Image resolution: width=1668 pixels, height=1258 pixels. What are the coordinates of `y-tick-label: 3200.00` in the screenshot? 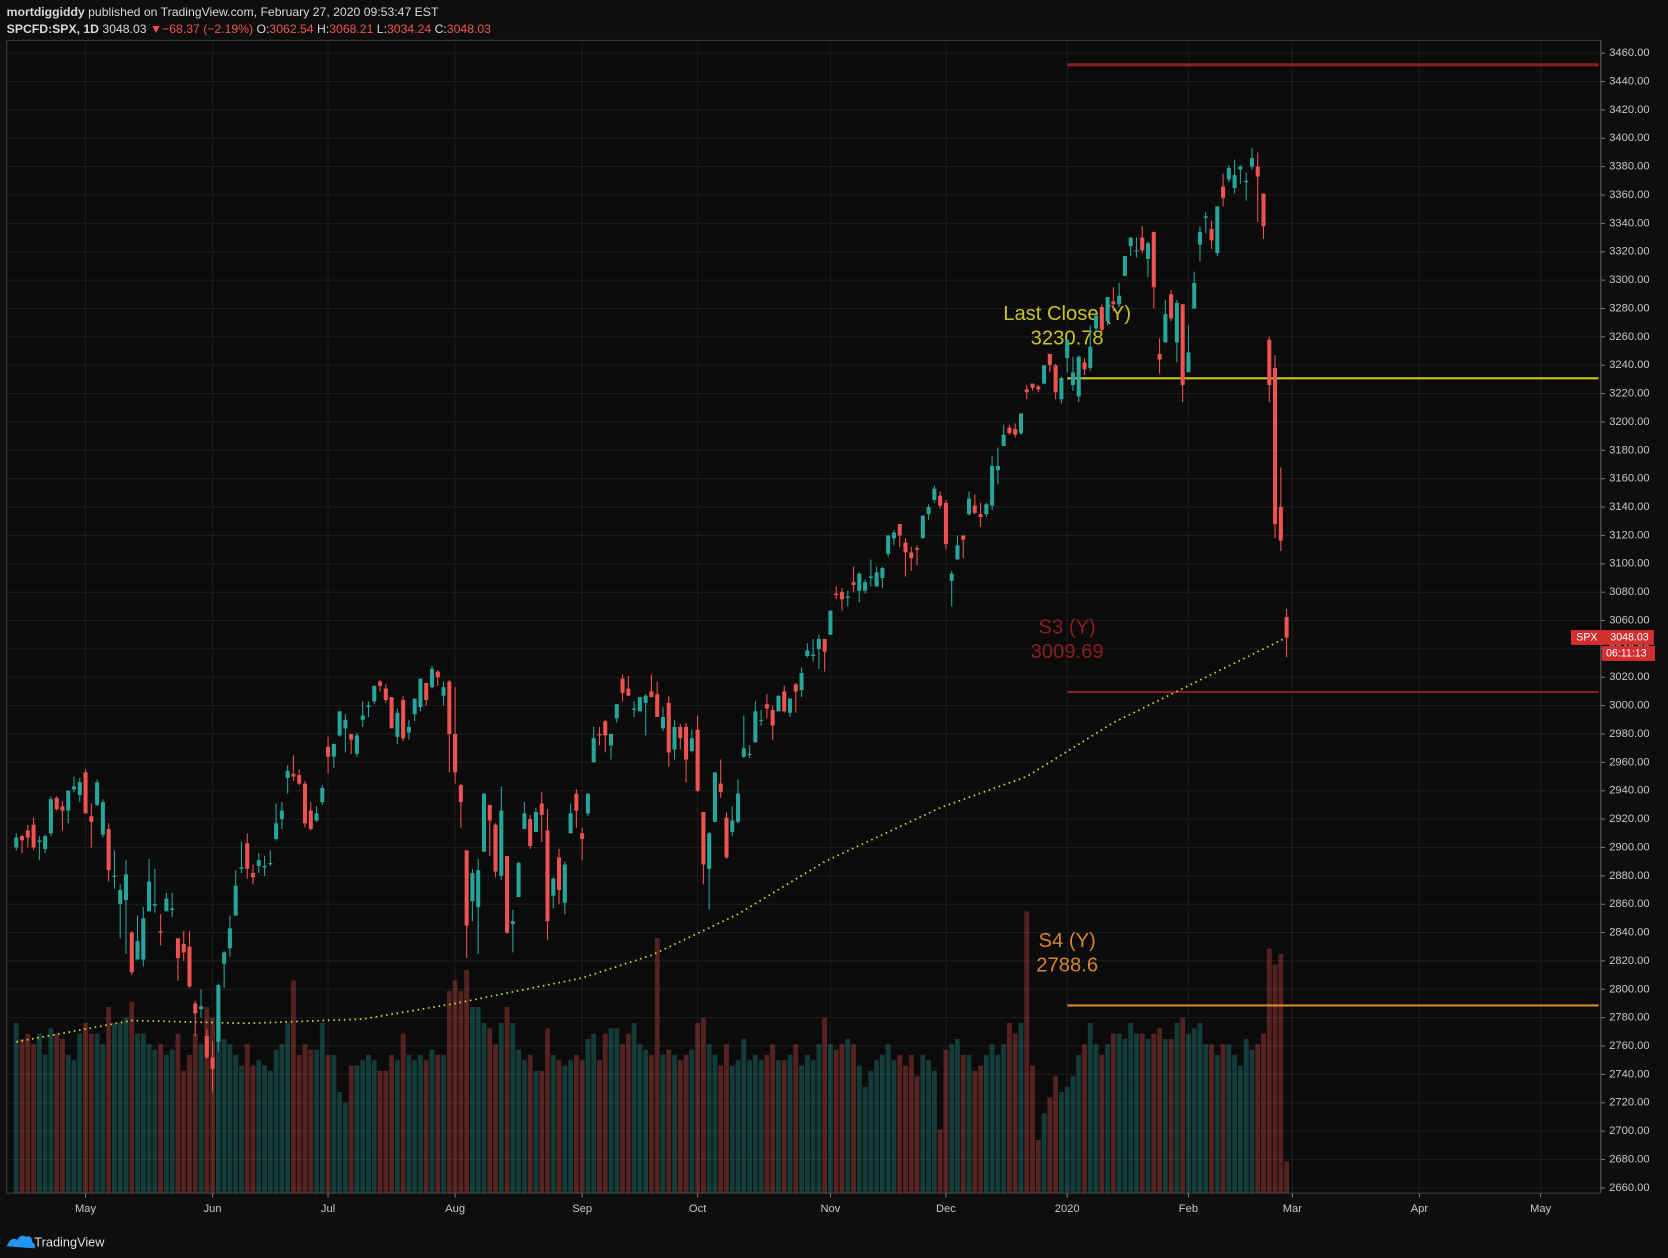 It's located at (1629, 422).